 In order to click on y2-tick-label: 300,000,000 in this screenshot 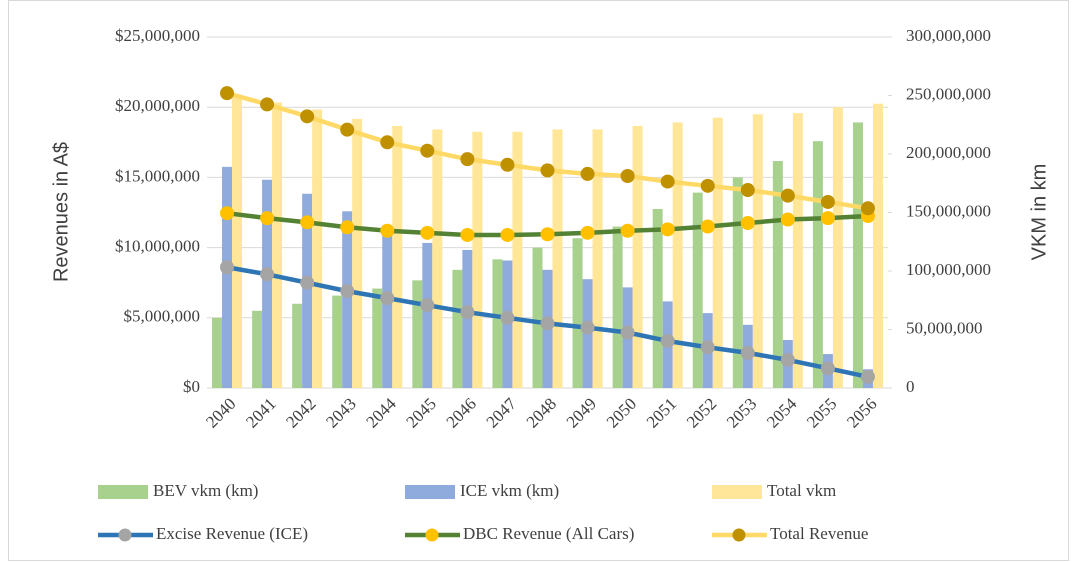, I will do `click(948, 35)`.